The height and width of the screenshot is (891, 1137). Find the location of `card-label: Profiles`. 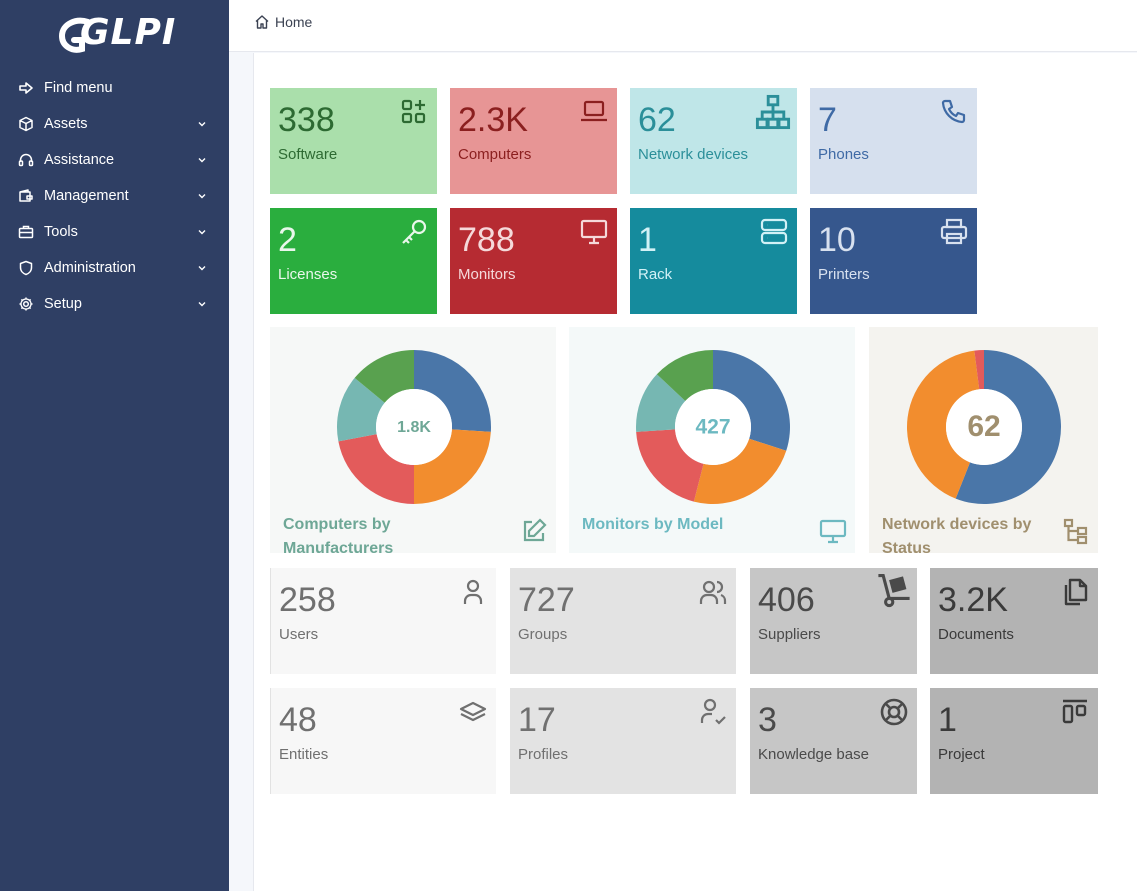

card-label: Profiles is located at coordinates (543, 754).